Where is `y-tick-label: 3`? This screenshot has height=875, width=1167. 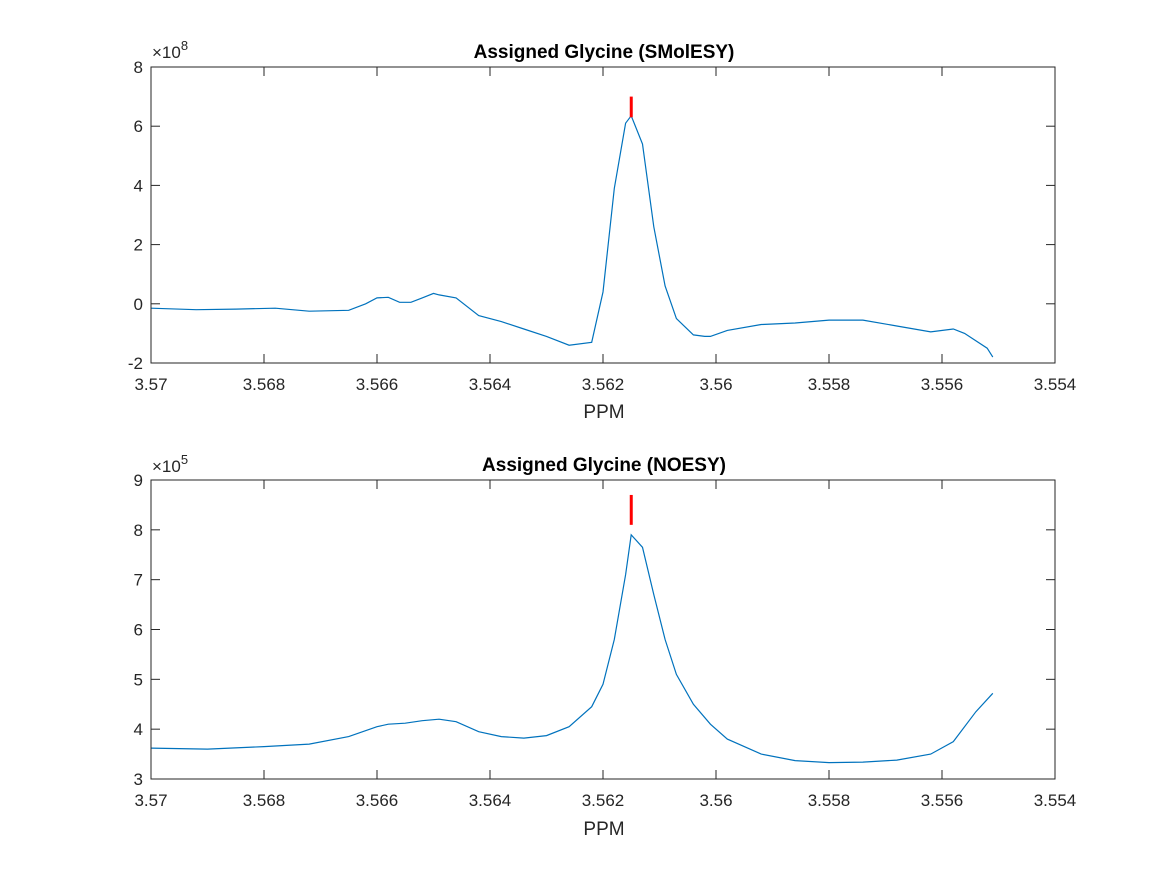
y-tick-label: 3 is located at coordinates (138, 779).